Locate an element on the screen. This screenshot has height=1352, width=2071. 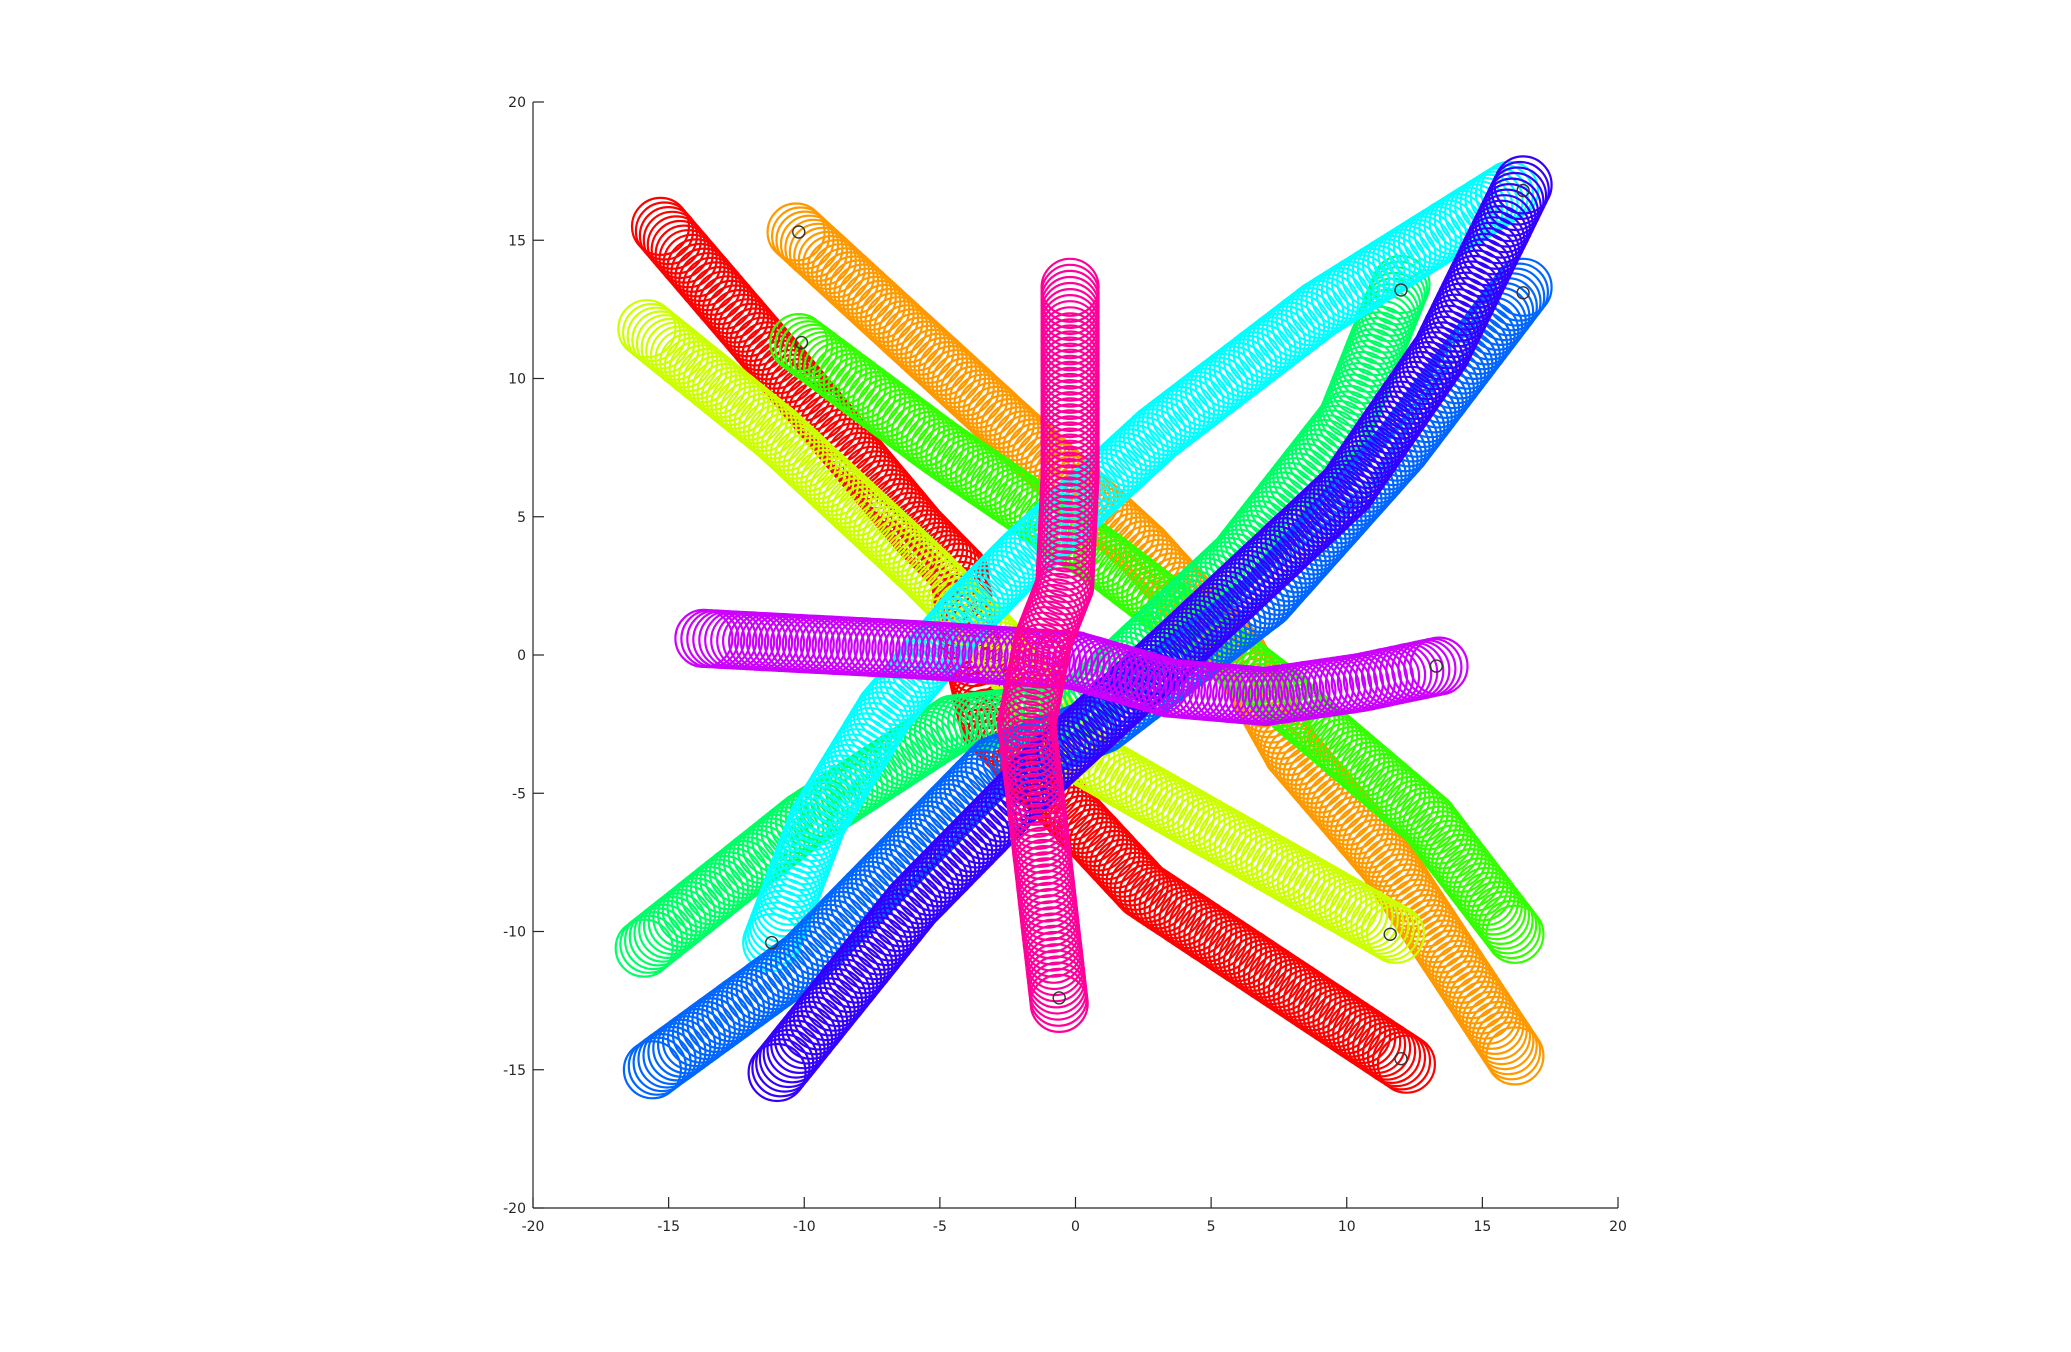
y-tick-label: 20 is located at coordinates (517, 103).